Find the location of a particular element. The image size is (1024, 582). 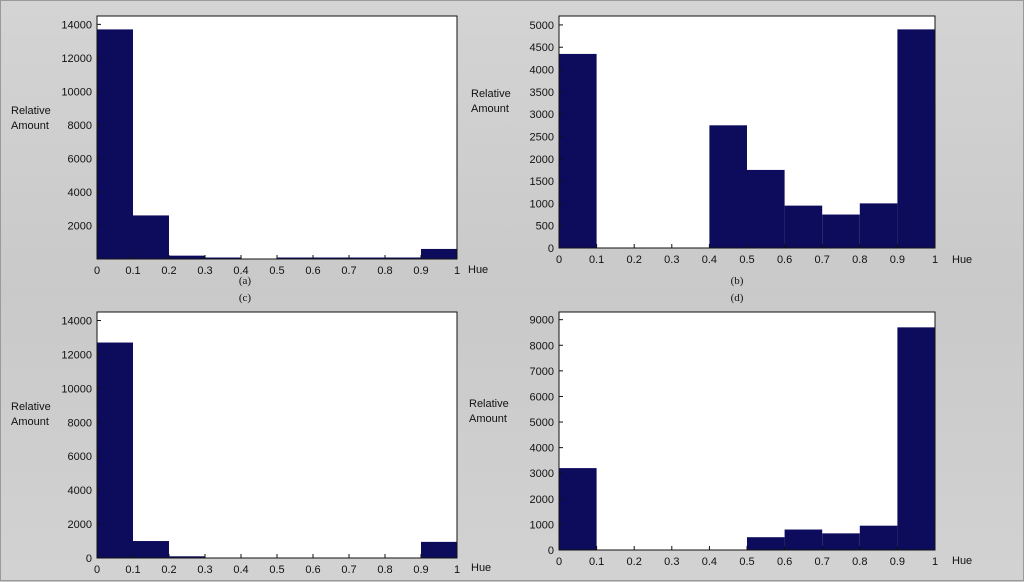

panel-caption: (c) is located at coordinates (245, 298).